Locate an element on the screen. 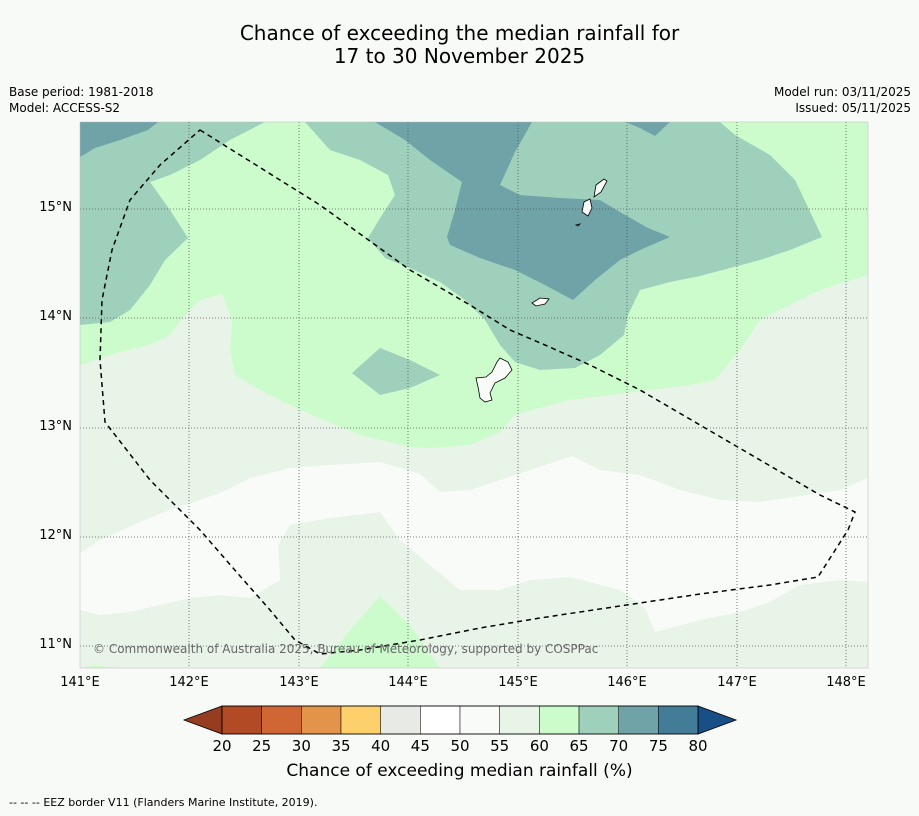  colorbar-tick-label: 55 is located at coordinates (500, 746).